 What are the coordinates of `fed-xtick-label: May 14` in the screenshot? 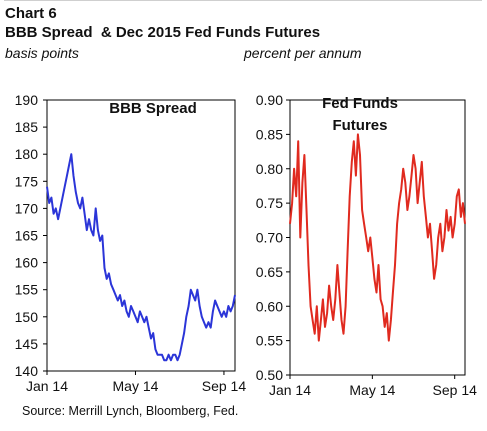 It's located at (372, 390).